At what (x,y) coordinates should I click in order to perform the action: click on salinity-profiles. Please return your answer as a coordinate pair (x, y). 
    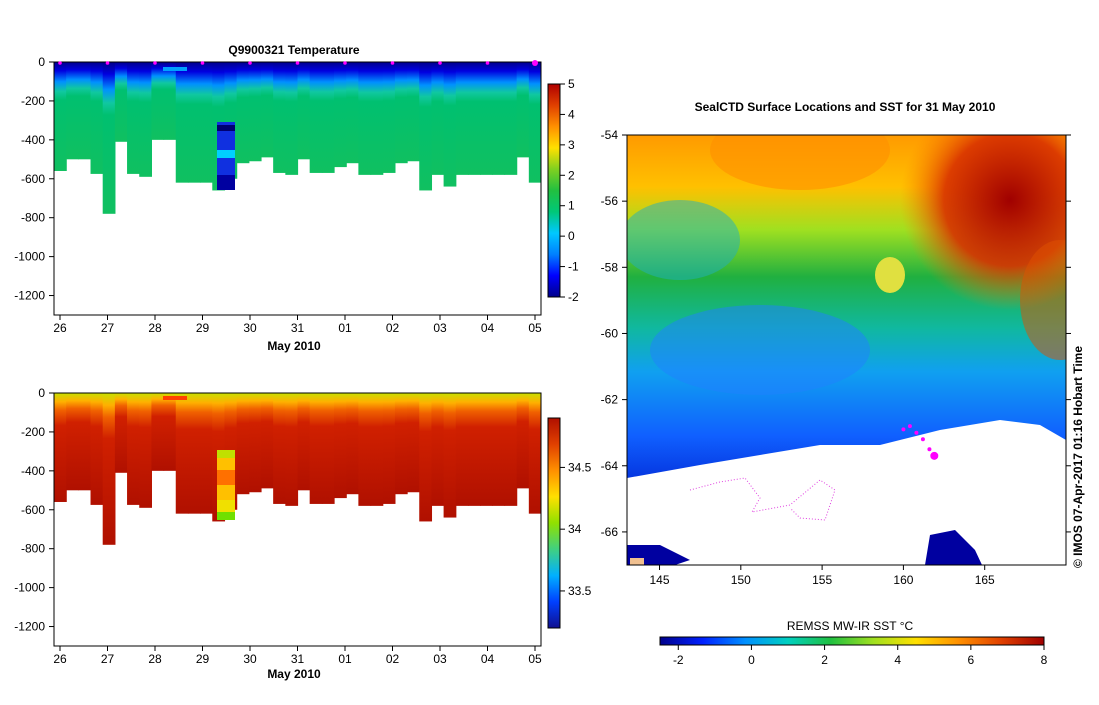
    Looking at the image, I should click on (297, 469).